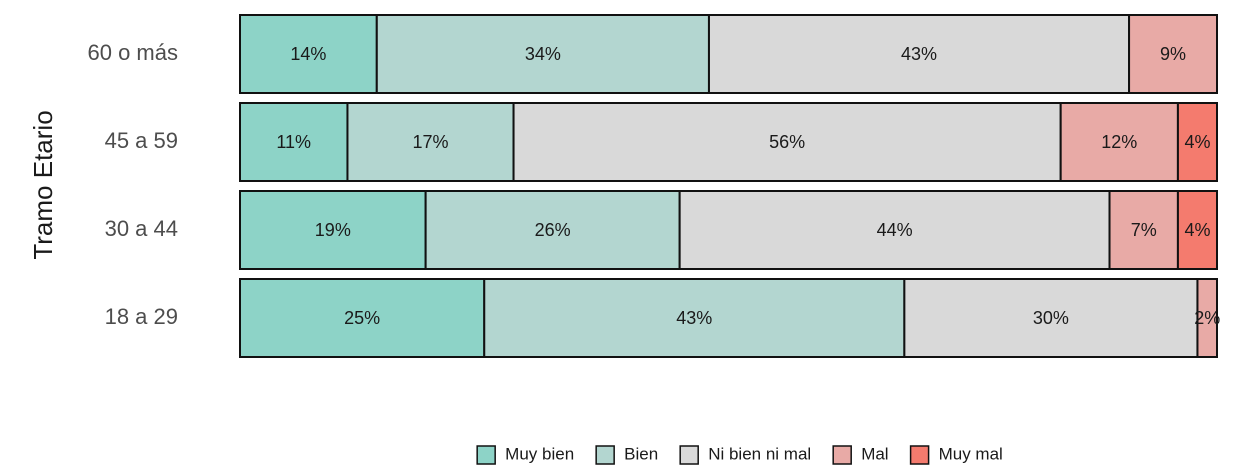 The width and height of the screenshot is (1233, 468). Describe the element at coordinates (759, 453) in the screenshot. I see `legend-label: Ni bien ni mal` at that location.